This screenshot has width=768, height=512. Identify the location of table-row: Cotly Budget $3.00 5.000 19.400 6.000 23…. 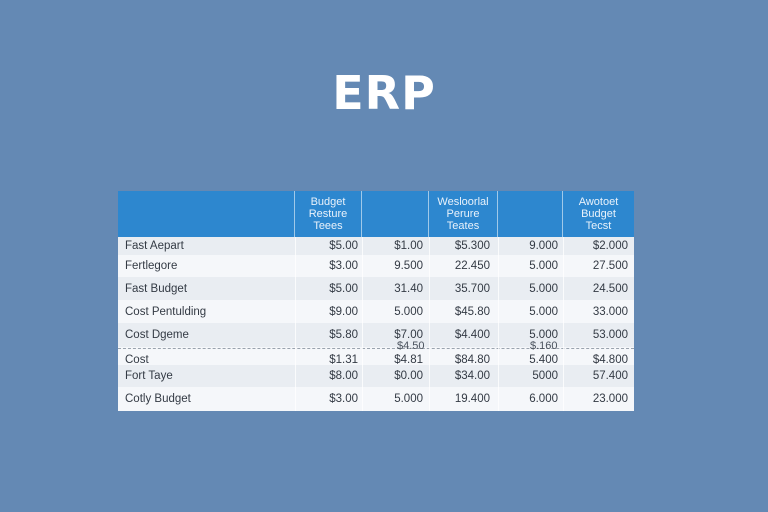
(376, 399).